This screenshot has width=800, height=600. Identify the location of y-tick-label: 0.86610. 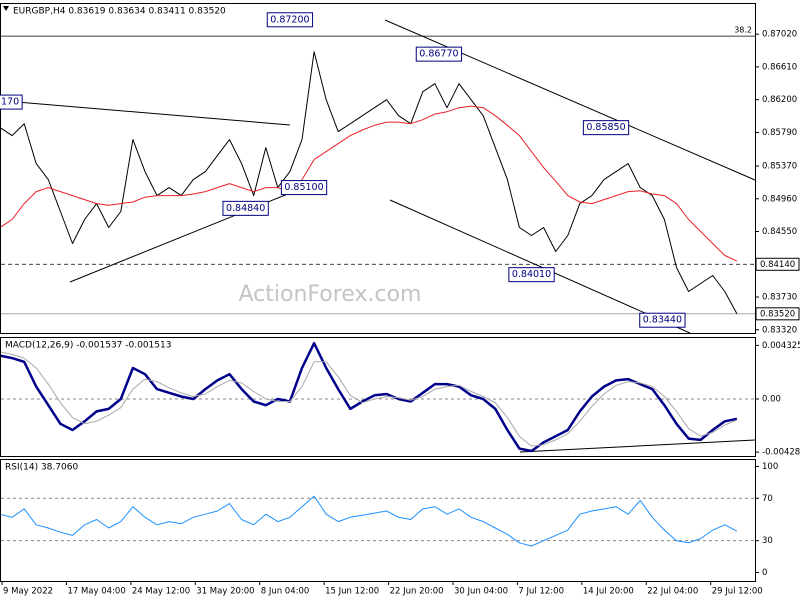
(779, 67).